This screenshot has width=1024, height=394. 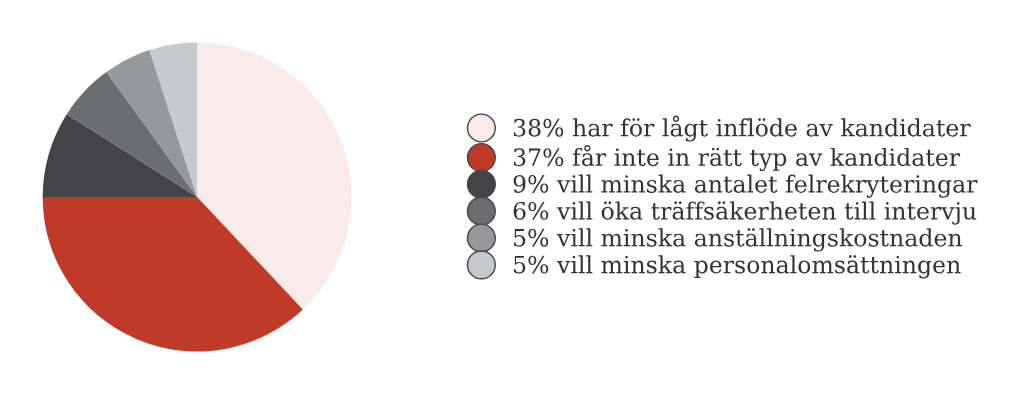 What do you see at coordinates (742, 128) in the screenshot?
I see `legend-label: 38% har för lågt inflöde av kandidater` at bounding box center [742, 128].